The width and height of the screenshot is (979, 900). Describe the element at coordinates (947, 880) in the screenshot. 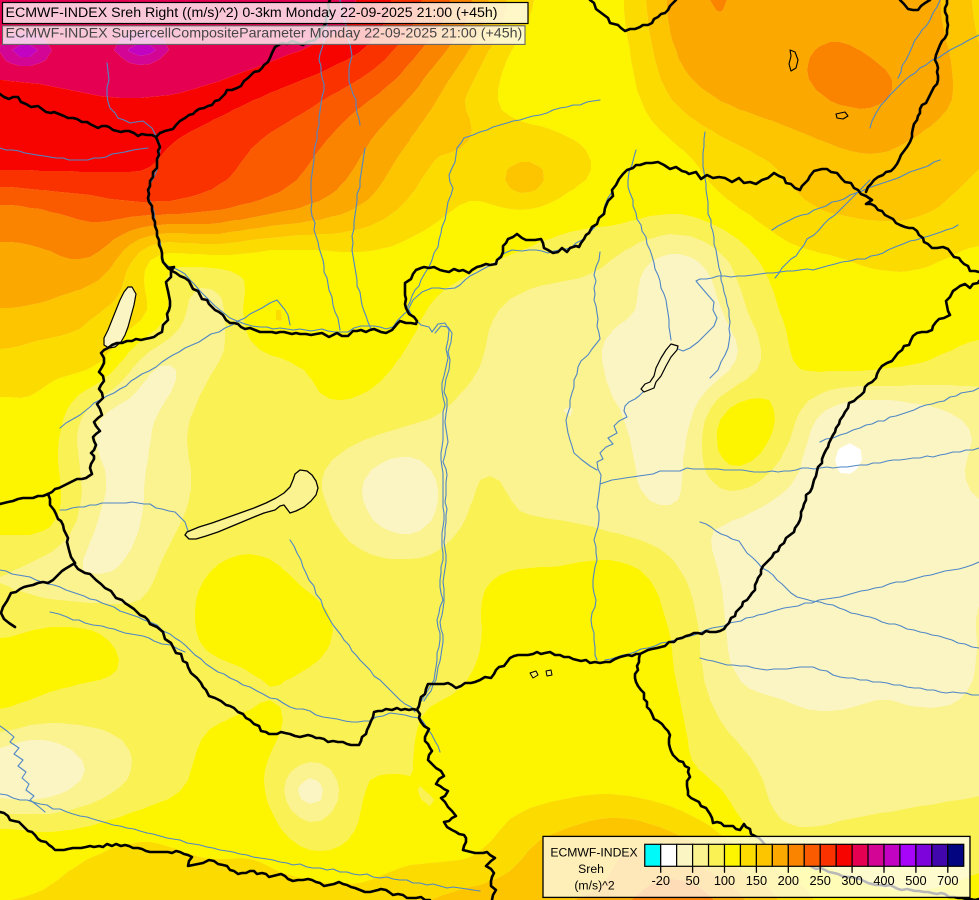

I see `svg-text: 700` at that location.